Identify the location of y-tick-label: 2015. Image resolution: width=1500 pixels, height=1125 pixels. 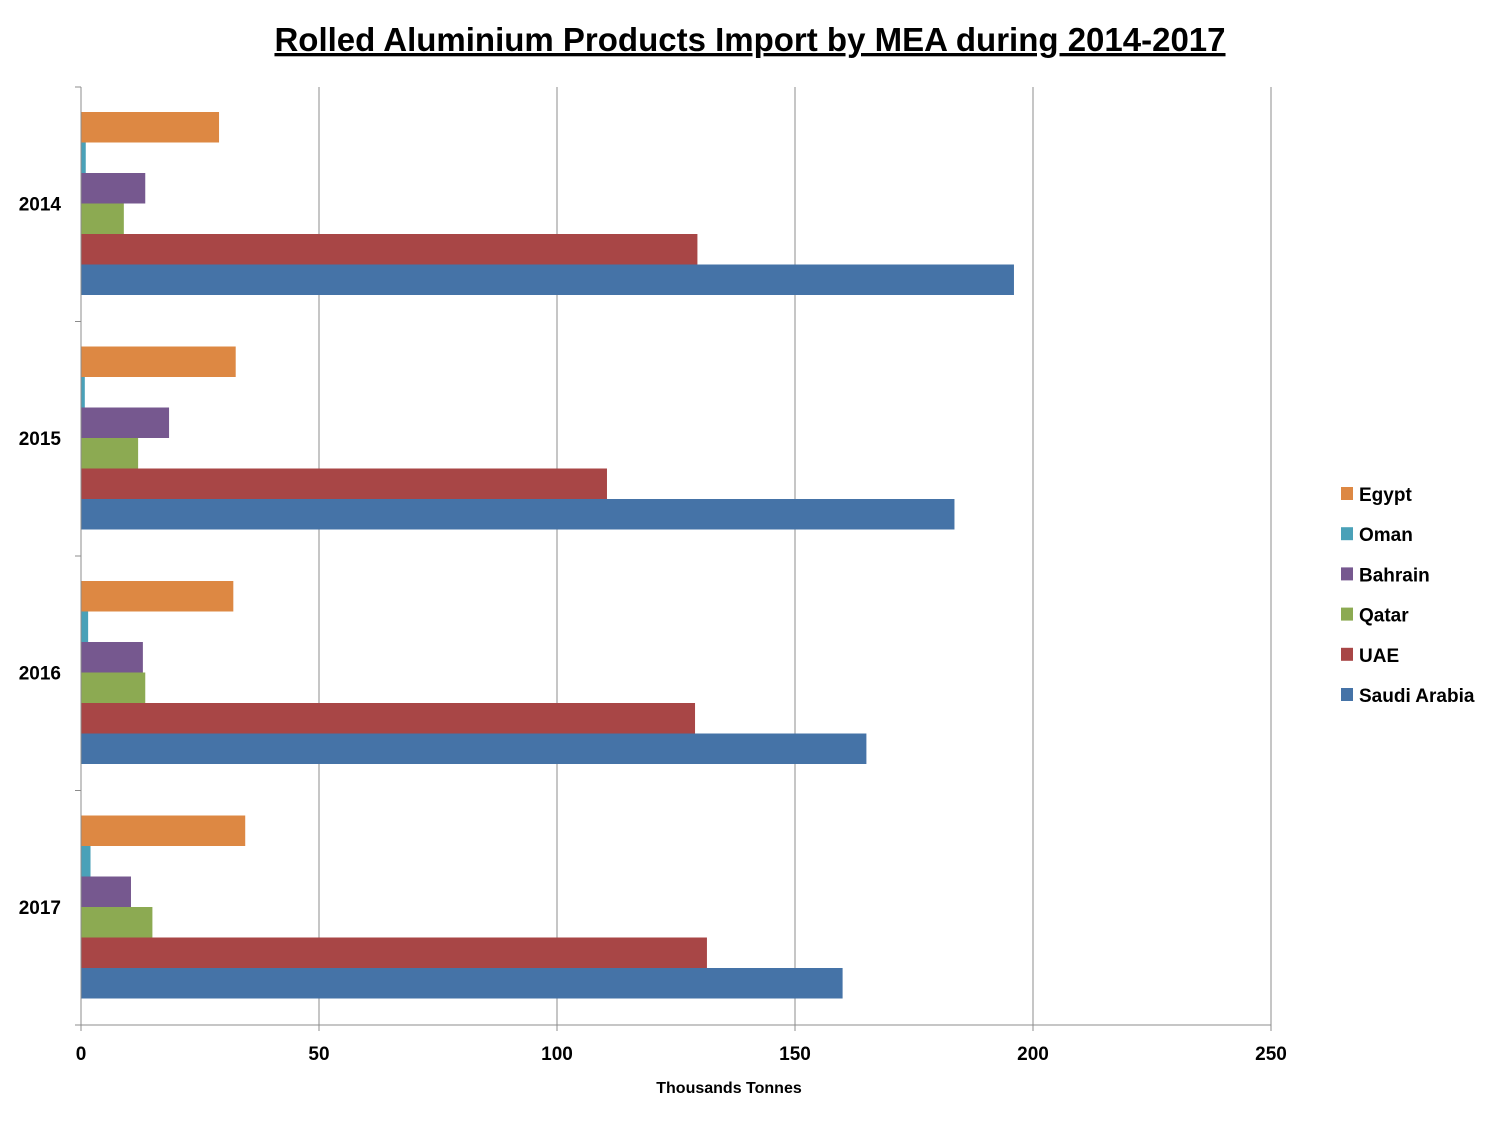
(40, 439).